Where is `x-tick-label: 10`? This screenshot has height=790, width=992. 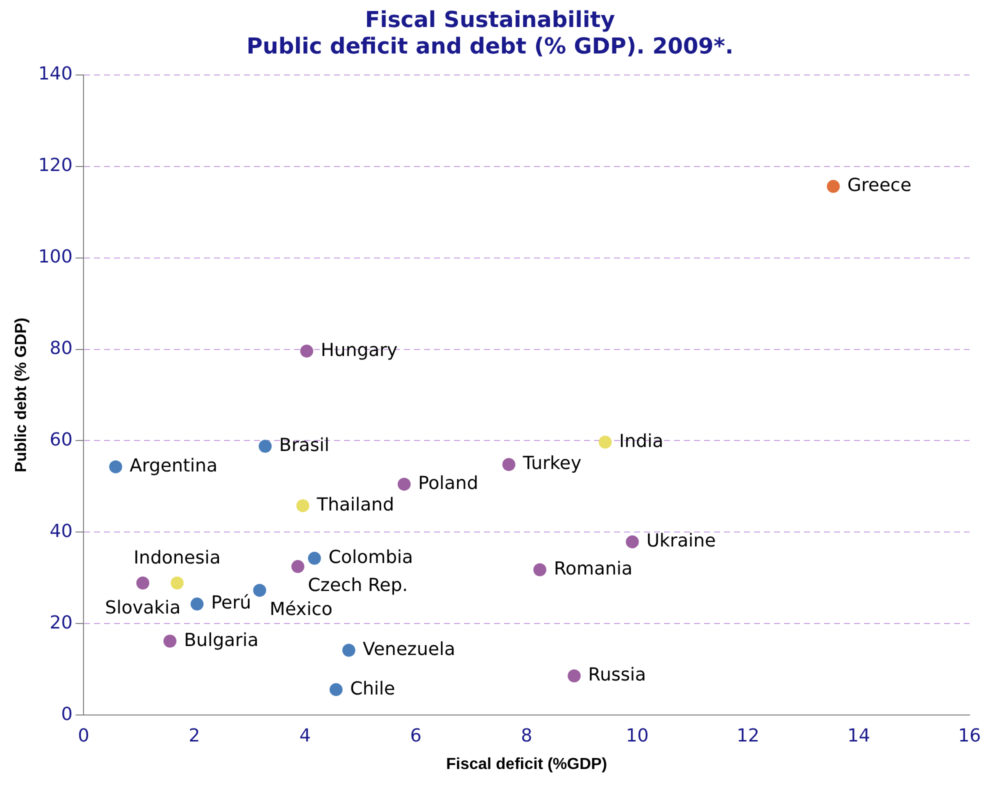 x-tick-label: 10 is located at coordinates (637, 736).